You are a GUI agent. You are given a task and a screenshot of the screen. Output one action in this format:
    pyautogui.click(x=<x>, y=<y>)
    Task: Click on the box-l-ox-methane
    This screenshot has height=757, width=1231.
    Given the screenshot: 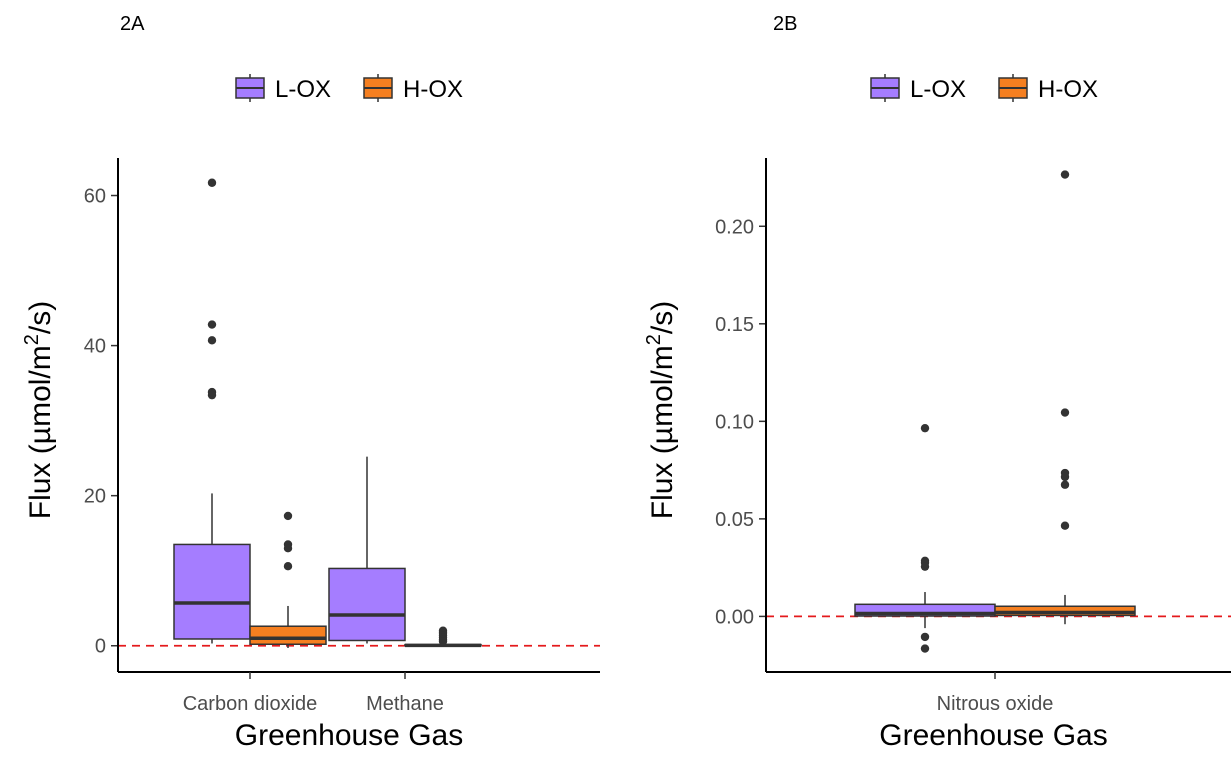 What is the action you would take?
    pyautogui.click(x=367, y=550)
    